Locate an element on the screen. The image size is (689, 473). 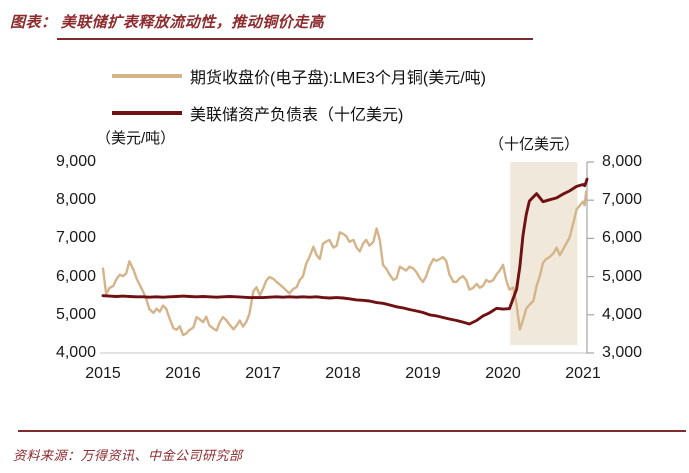
right-axis-tick-label: 3,000 is located at coordinates (622, 352).